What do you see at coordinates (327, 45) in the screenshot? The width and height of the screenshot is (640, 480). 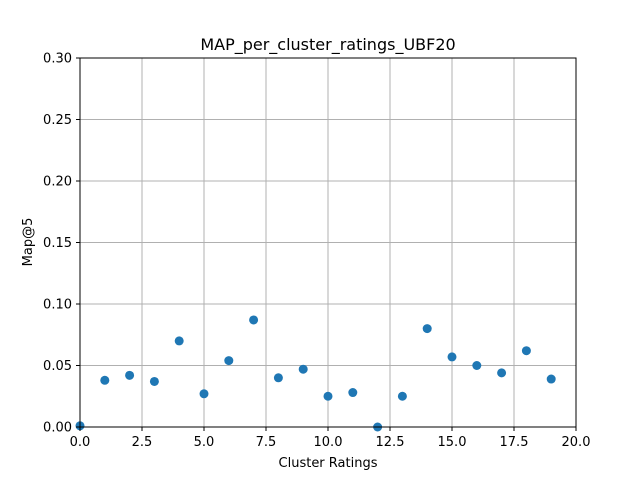 I see `chart-title: MAP_per_cluster_ratings_UBF20` at bounding box center [327, 45].